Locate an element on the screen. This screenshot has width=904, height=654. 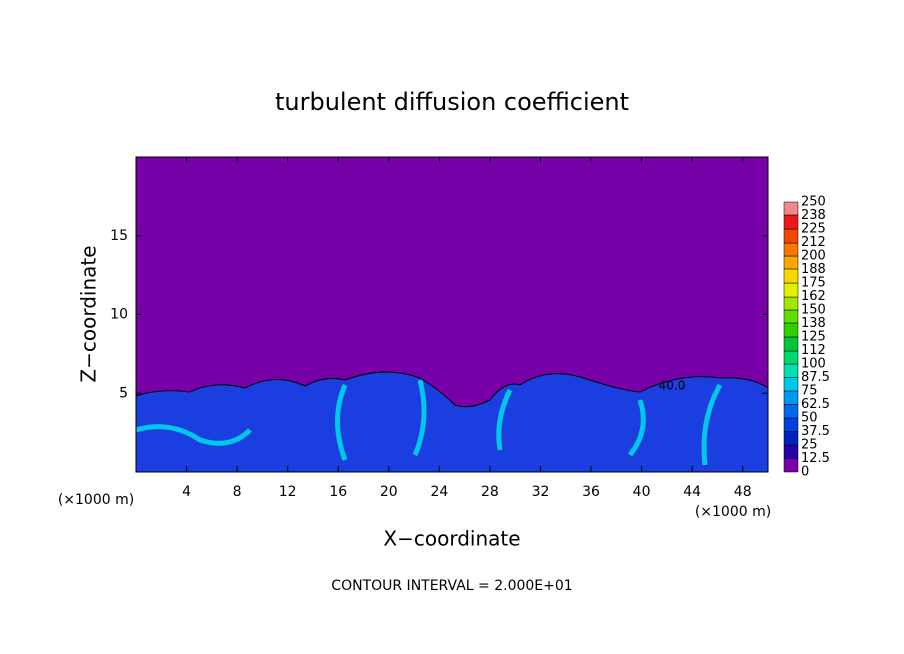
colorbar-label: 150 is located at coordinates (813, 310).